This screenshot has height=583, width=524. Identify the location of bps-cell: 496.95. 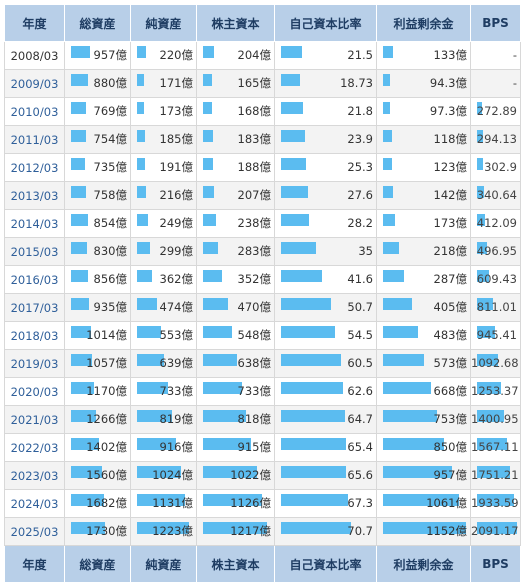
(495, 251).